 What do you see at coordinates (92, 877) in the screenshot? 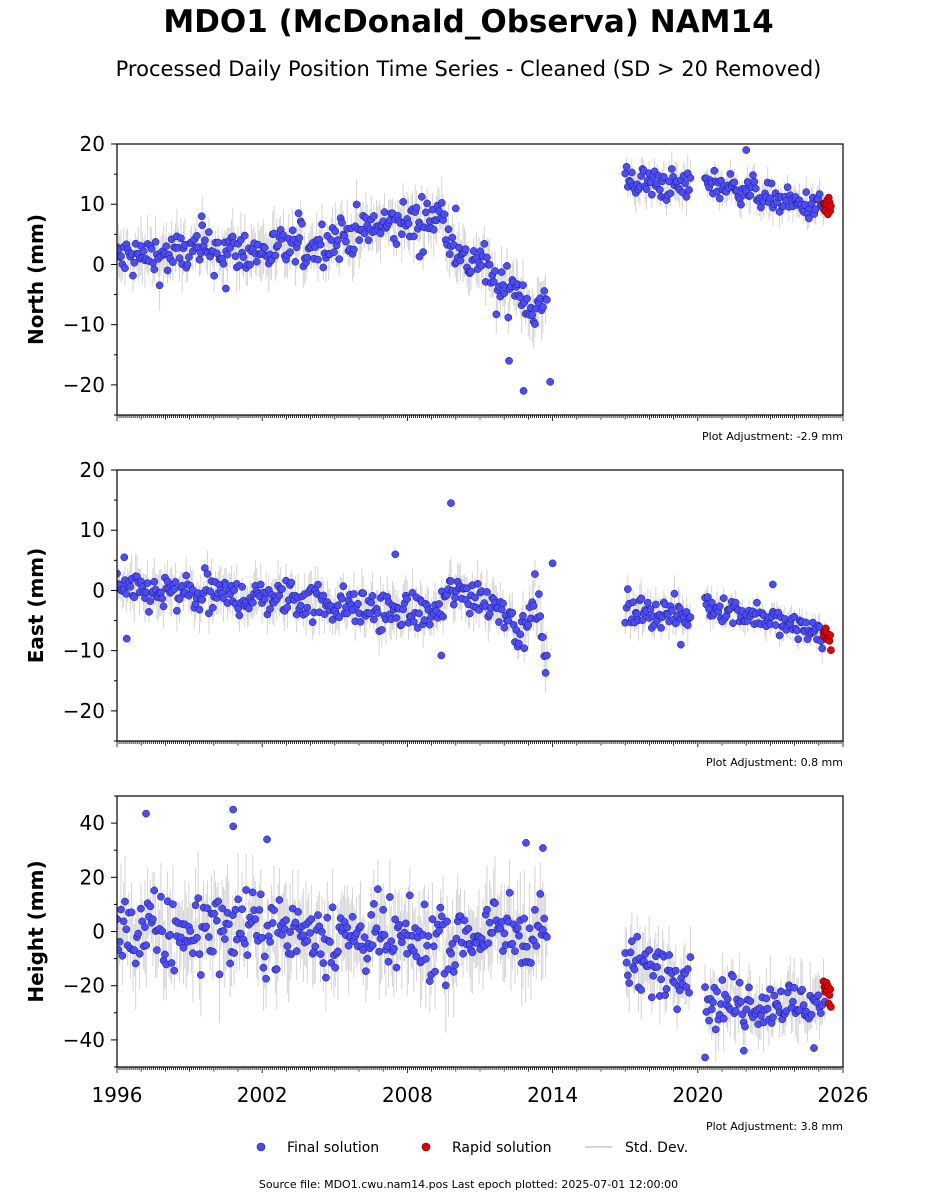
I see `height-ytick-label: 20` at bounding box center [92, 877].